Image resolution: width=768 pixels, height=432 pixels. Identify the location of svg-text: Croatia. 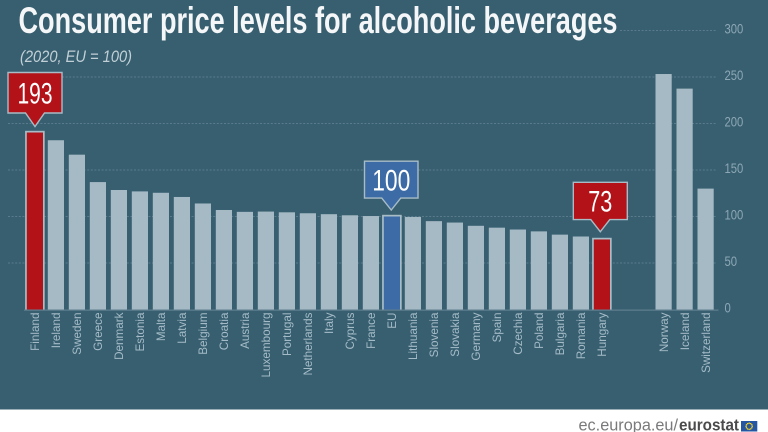
(224, 331).